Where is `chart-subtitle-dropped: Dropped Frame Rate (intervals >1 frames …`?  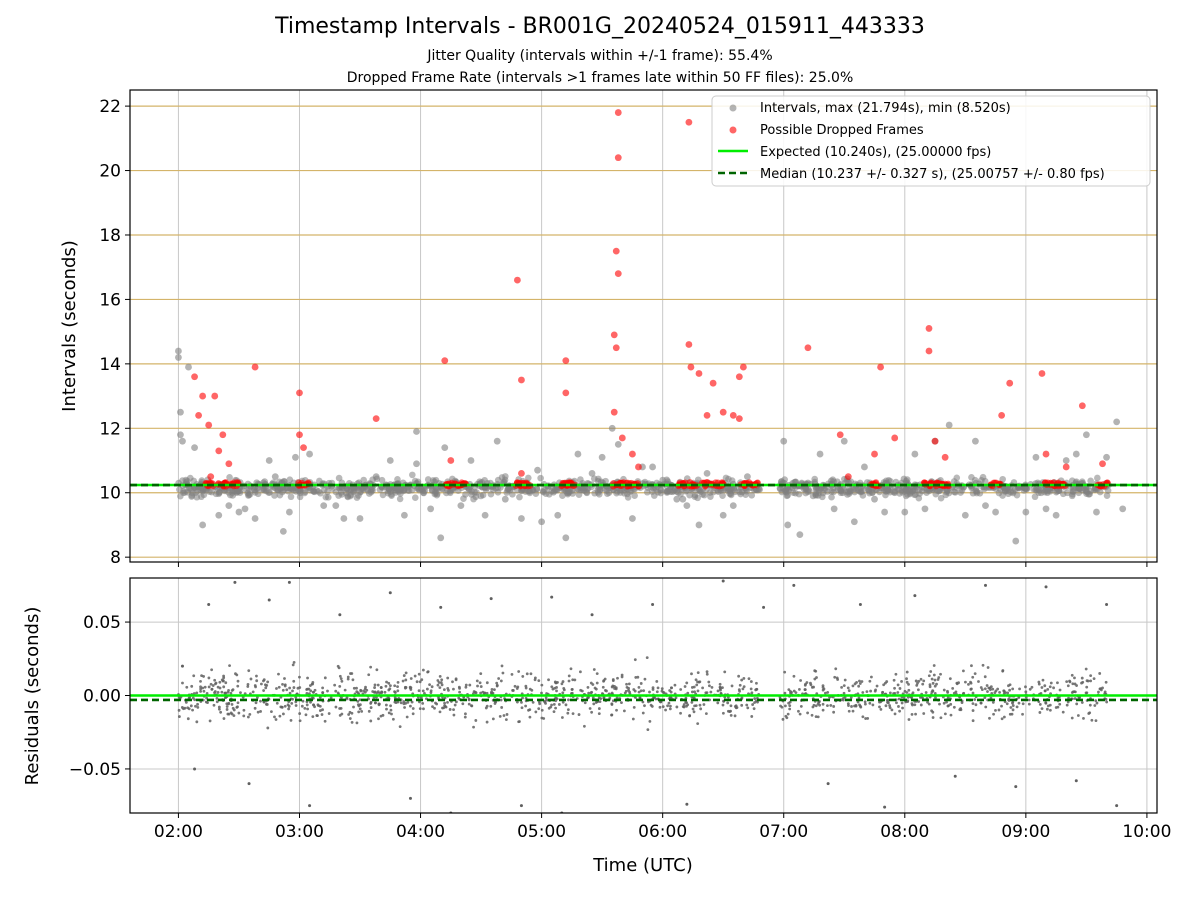 chart-subtitle-dropped: Dropped Frame Rate (intervals >1 frames … is located at coordinates (600, 78).